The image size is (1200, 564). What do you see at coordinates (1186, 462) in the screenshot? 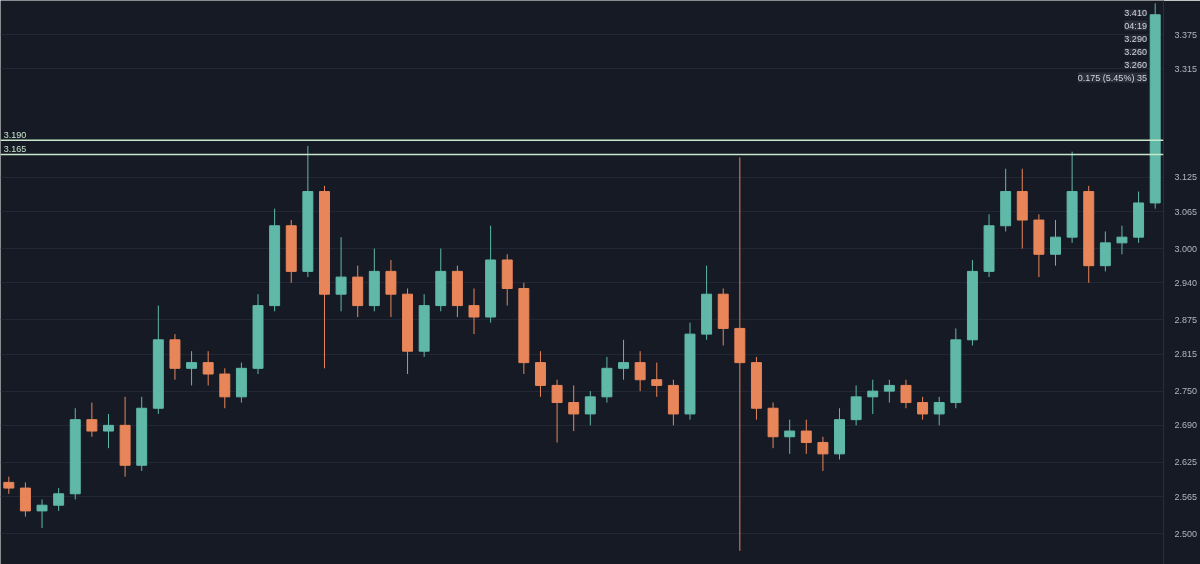
I see `y-tick-label: 2.625` at bounding box center [1186, 462].